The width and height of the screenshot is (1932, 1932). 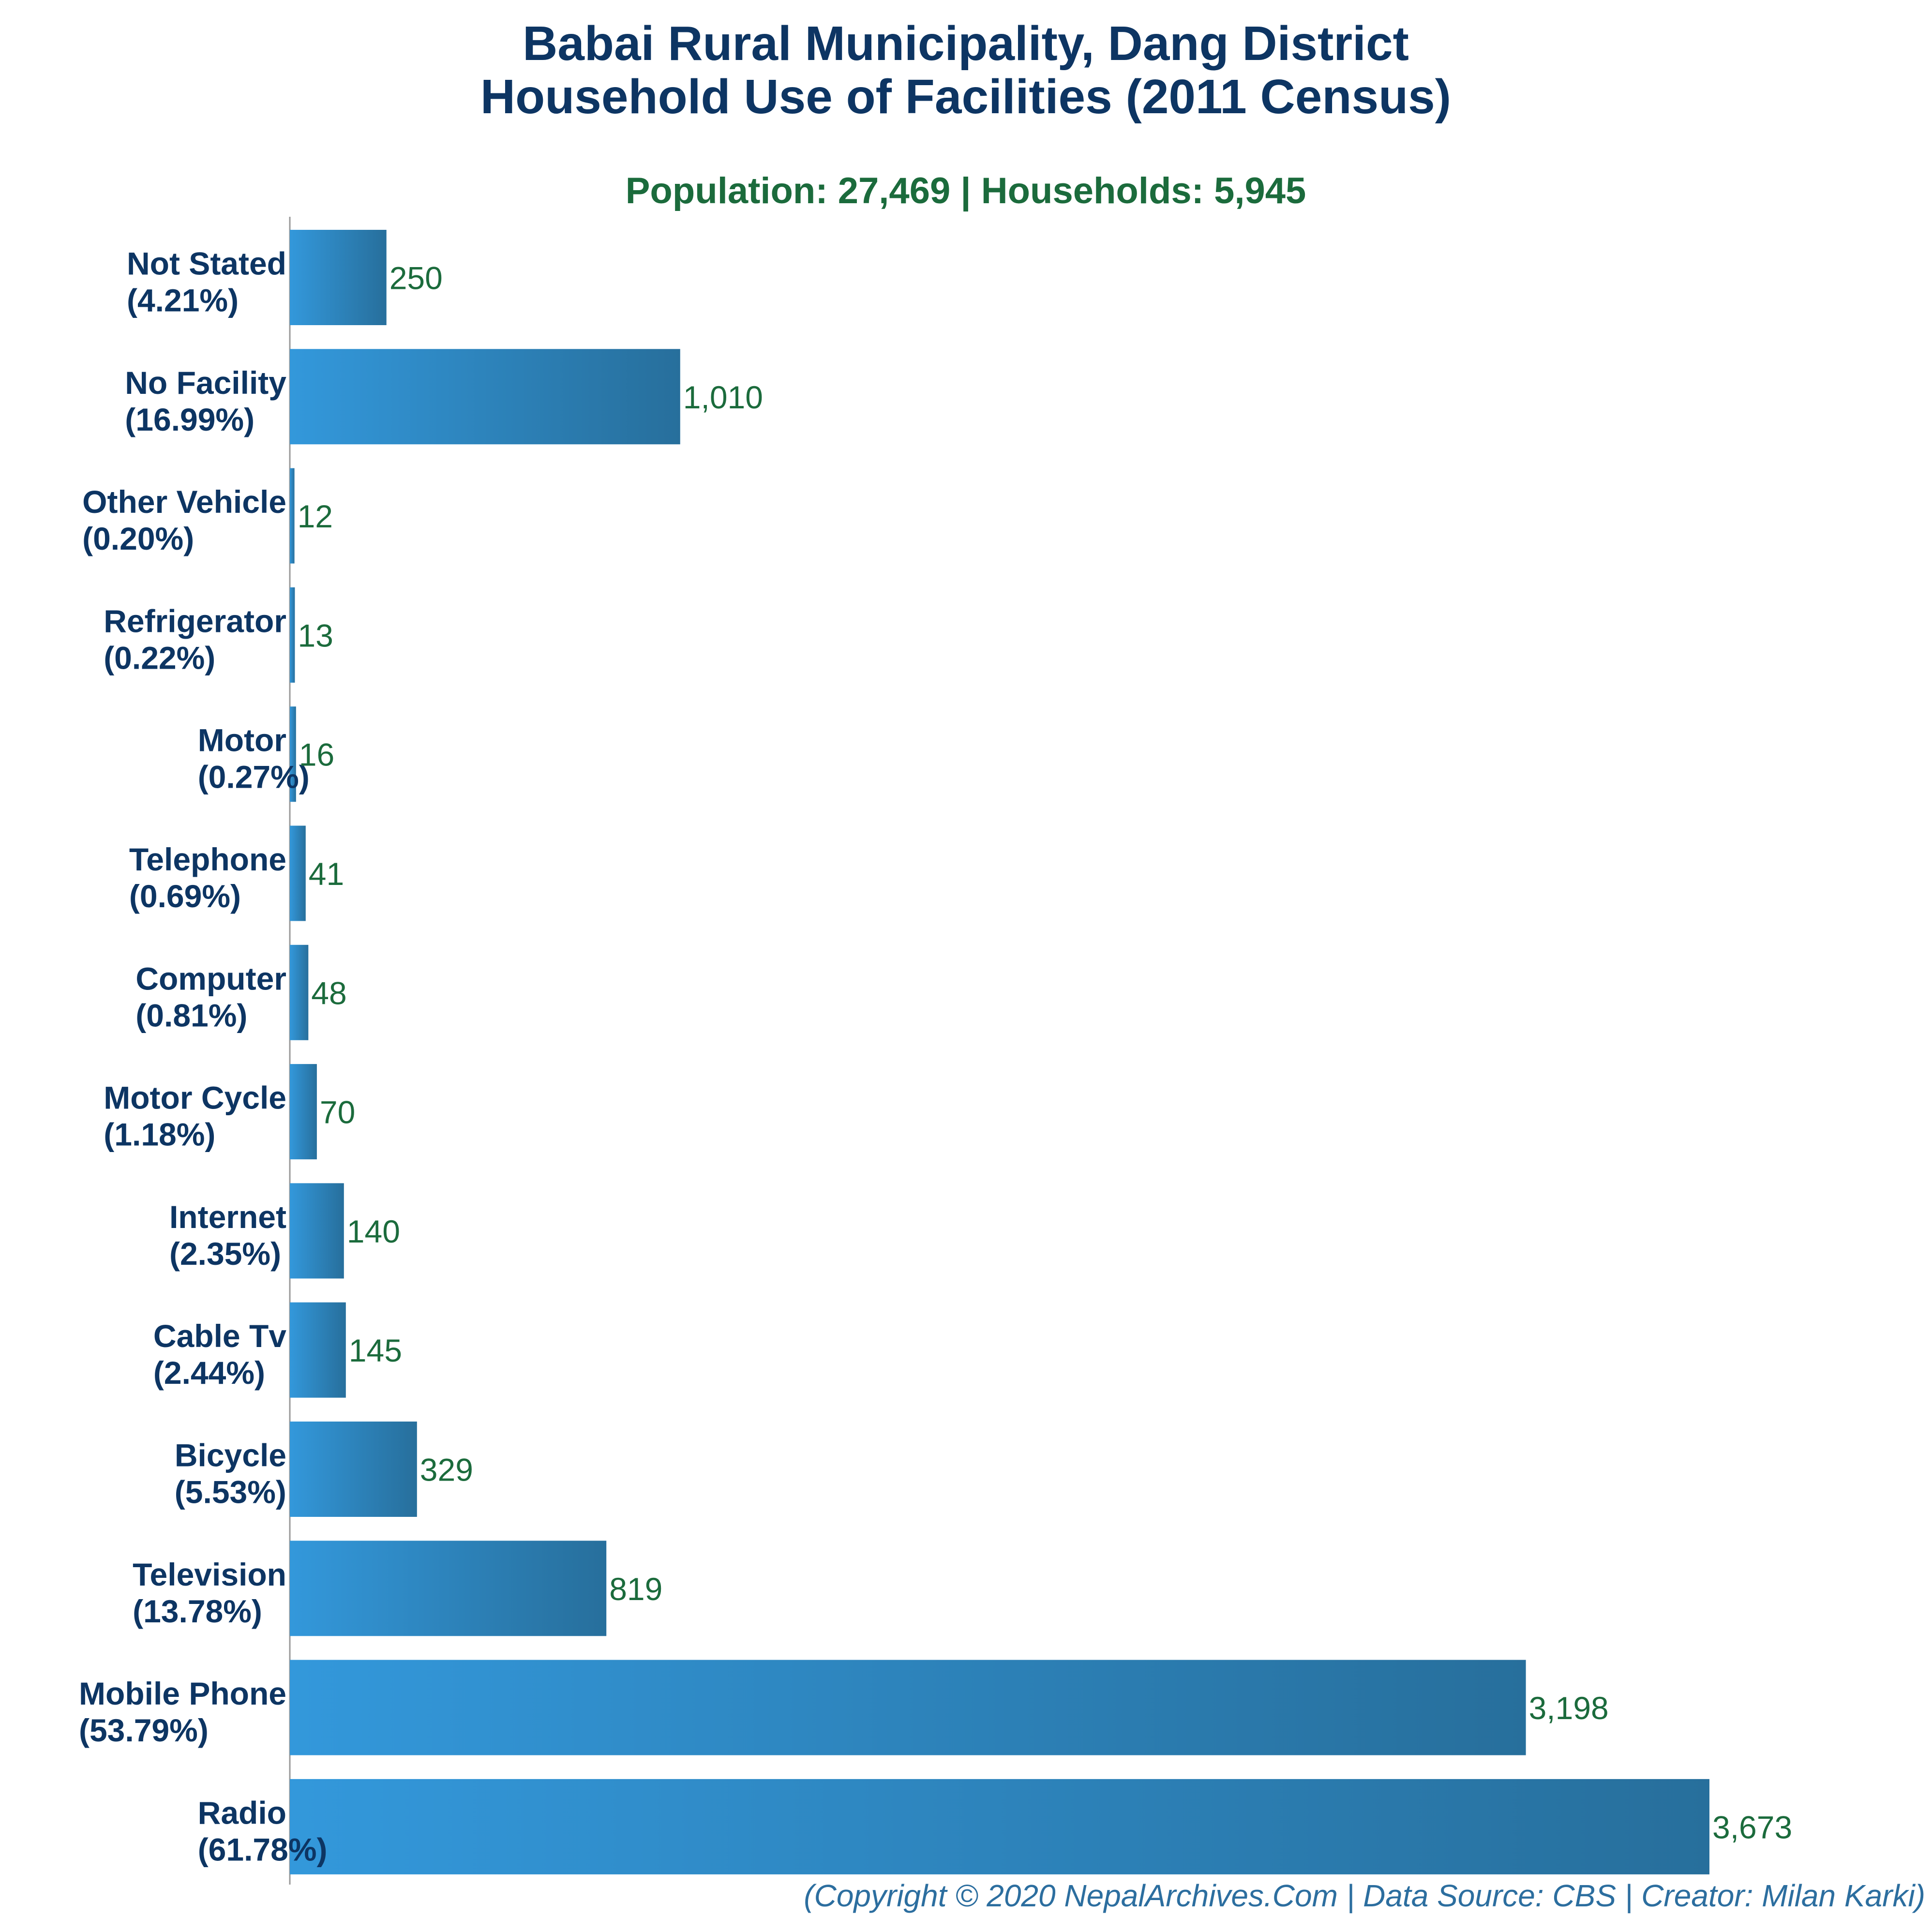 I want to click on bar-row: Radio(61.78%) 3,673, so click(x=995, y=1826).